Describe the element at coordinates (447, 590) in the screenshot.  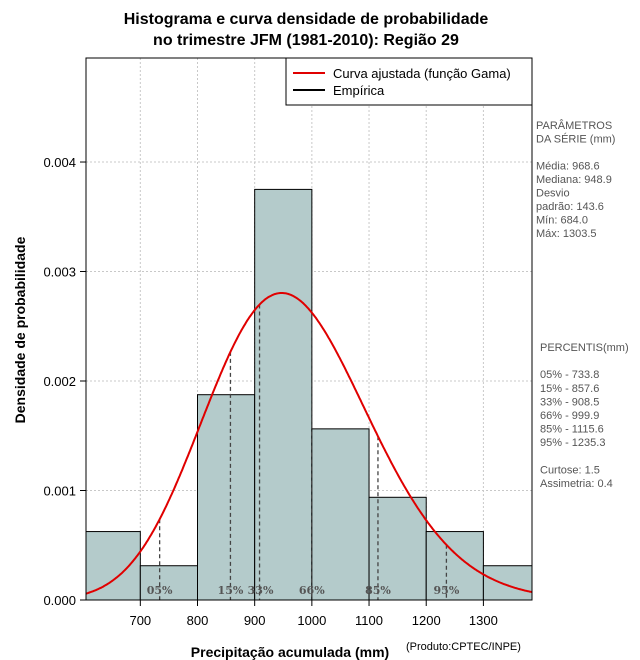
I see `percentile-label-95%: 95%` at that location.